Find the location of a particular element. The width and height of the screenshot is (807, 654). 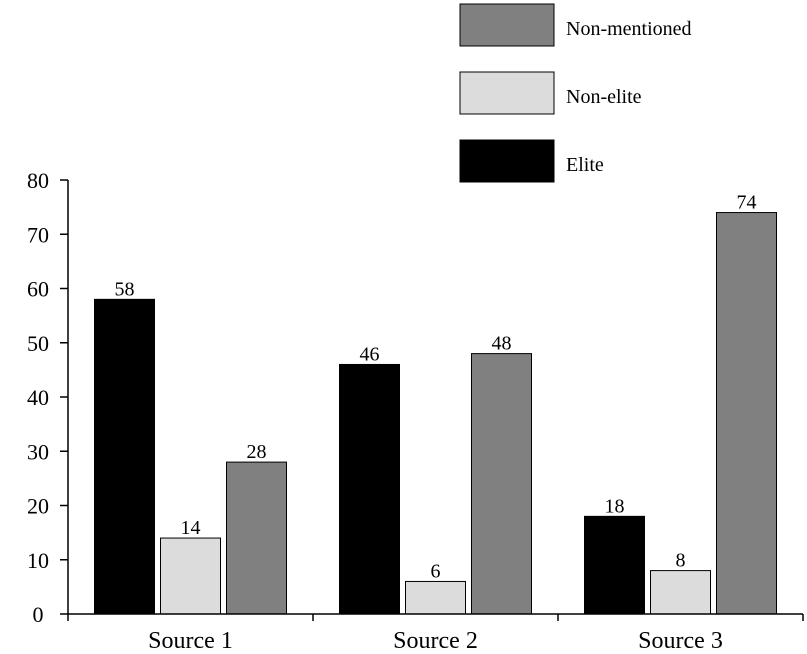

y-tick-label: 50 is located at coordinates (38, 343).